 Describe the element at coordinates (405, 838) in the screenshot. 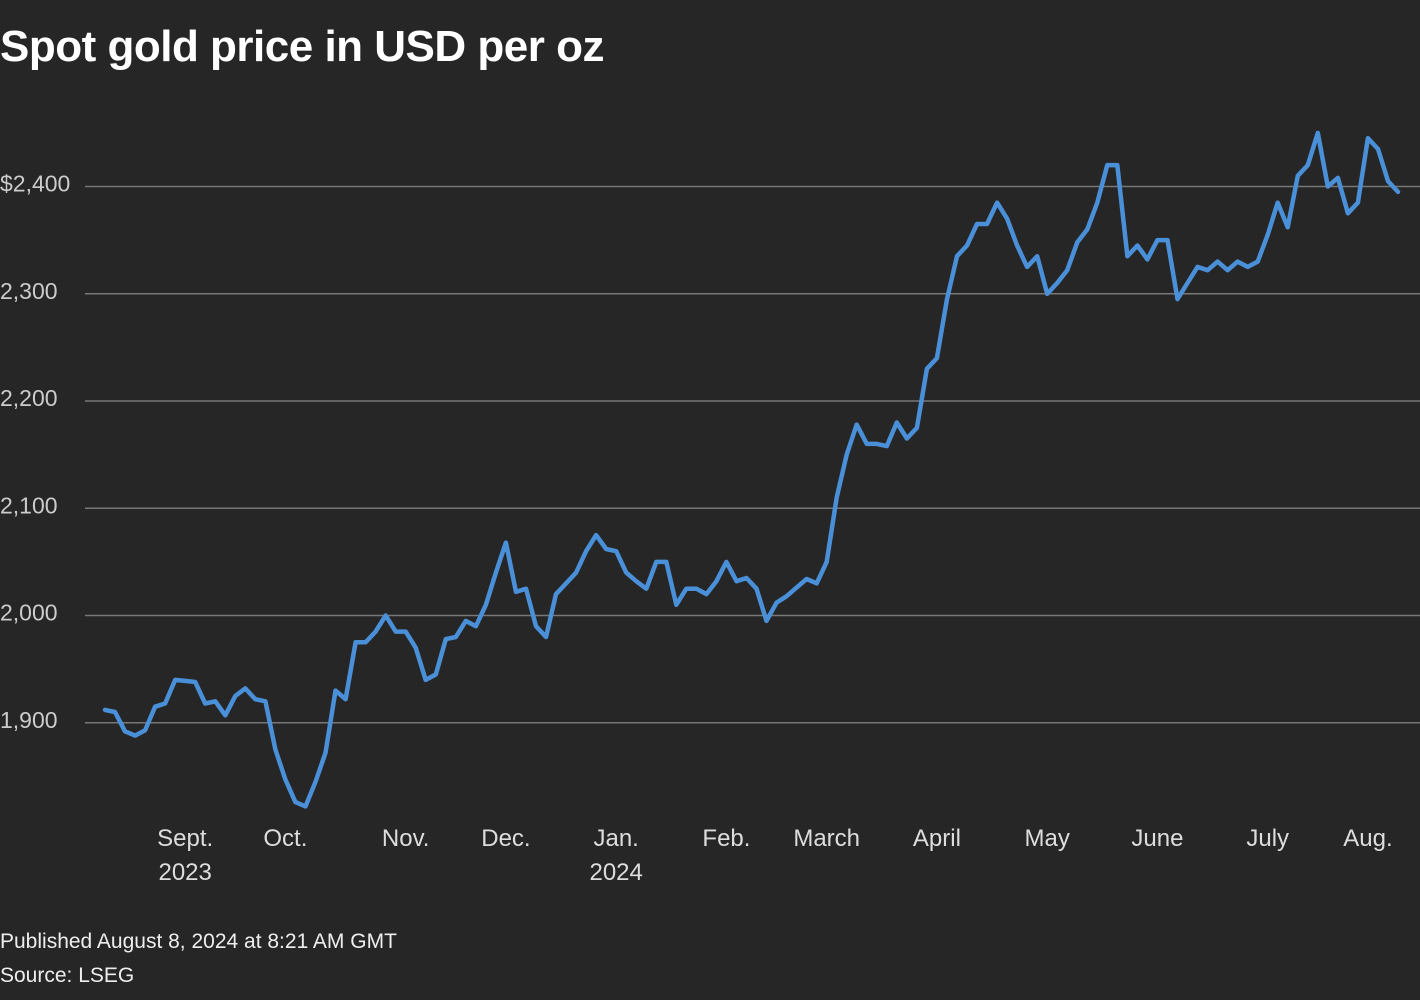

I see `x-tick-label: Nov.` at that location.